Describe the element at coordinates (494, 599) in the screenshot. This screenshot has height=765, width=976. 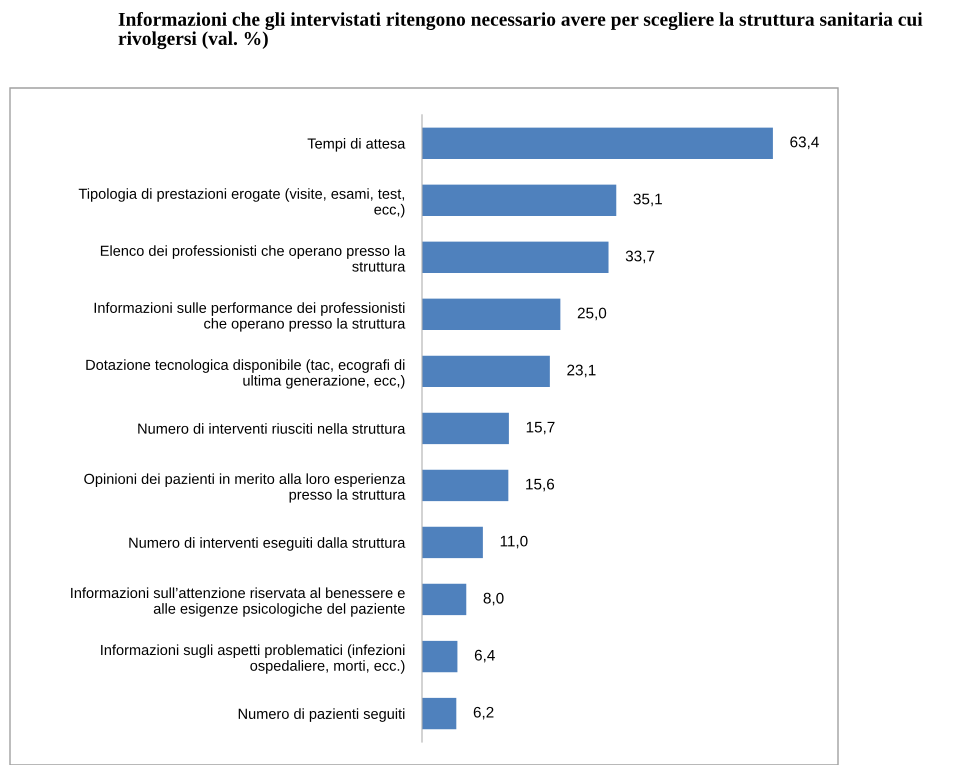
I see `data-label: 8,0` at that location.